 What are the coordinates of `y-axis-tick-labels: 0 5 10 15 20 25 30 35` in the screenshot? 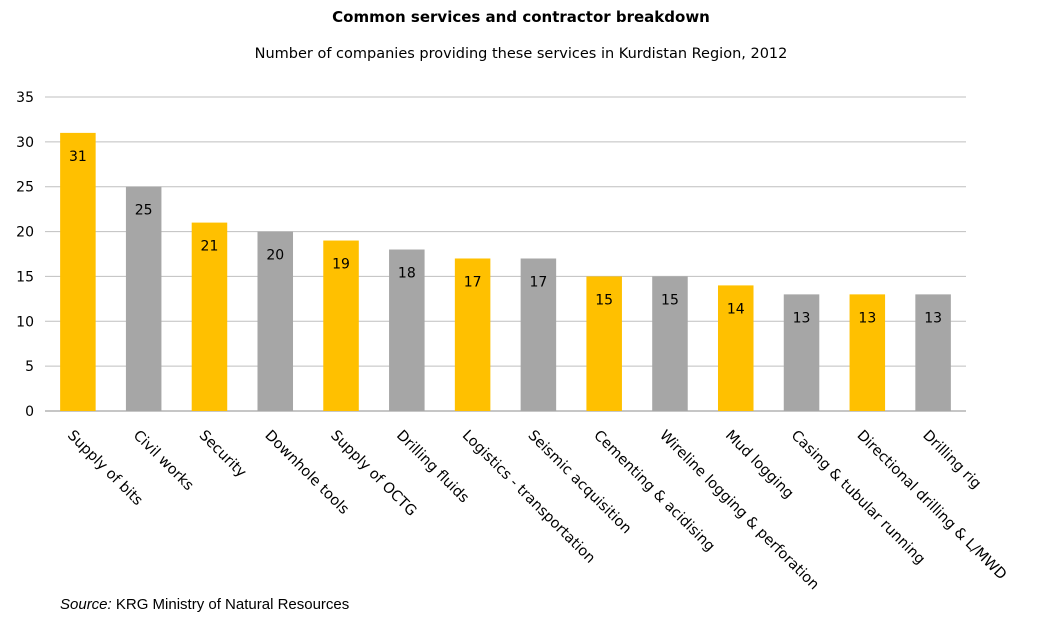 It's located at (25, 255).